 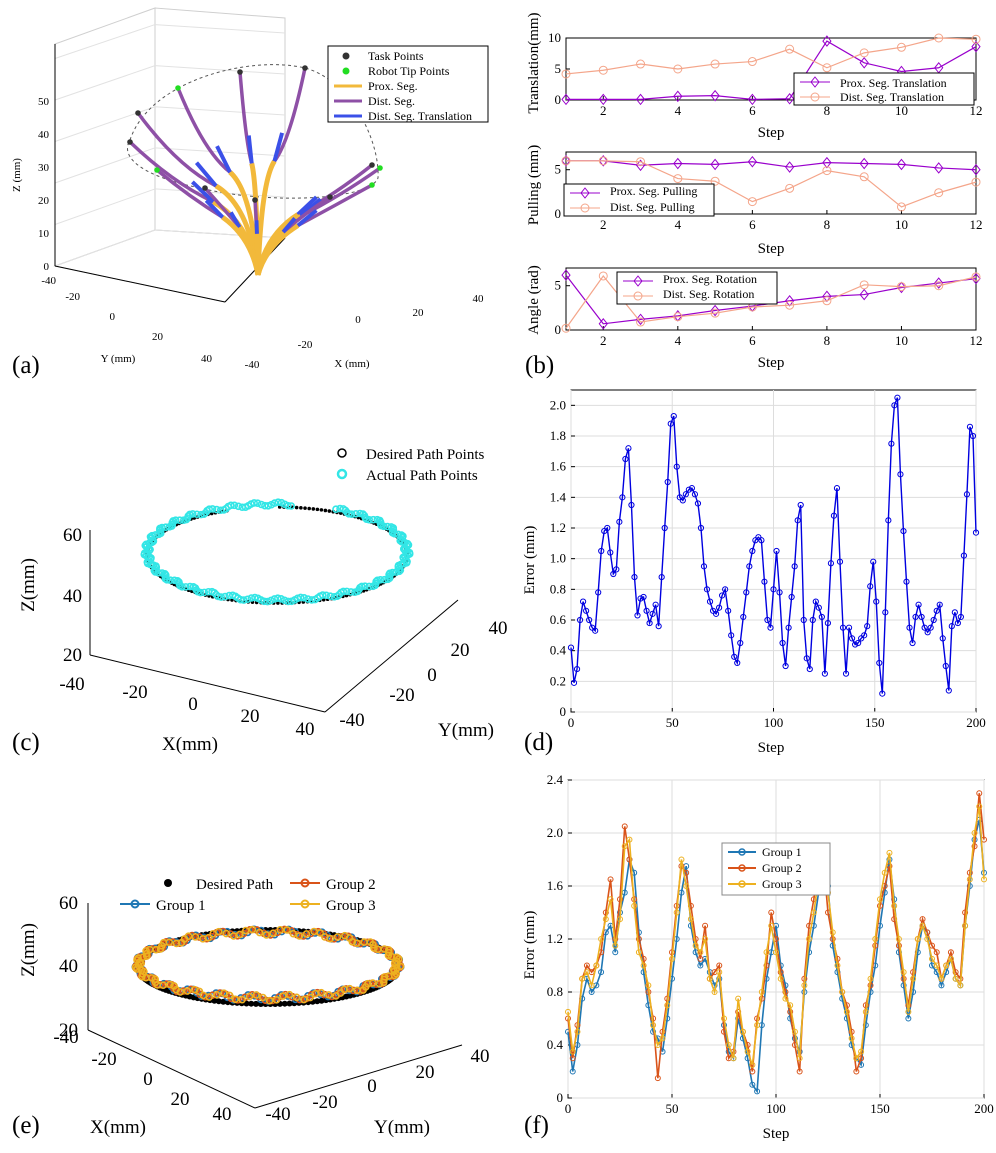 I want to click on a-ytick: 40, so click(x=207, y=359).